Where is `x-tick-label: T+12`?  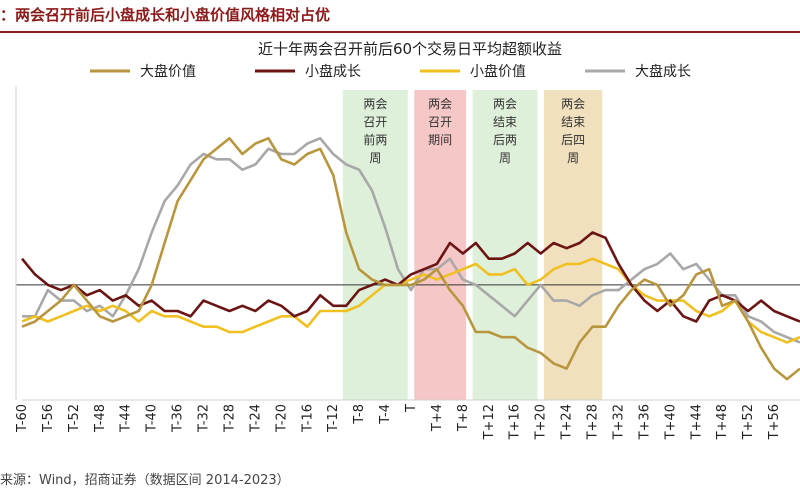 x-tick-label: T+12 is located at coordinates (489, 422).